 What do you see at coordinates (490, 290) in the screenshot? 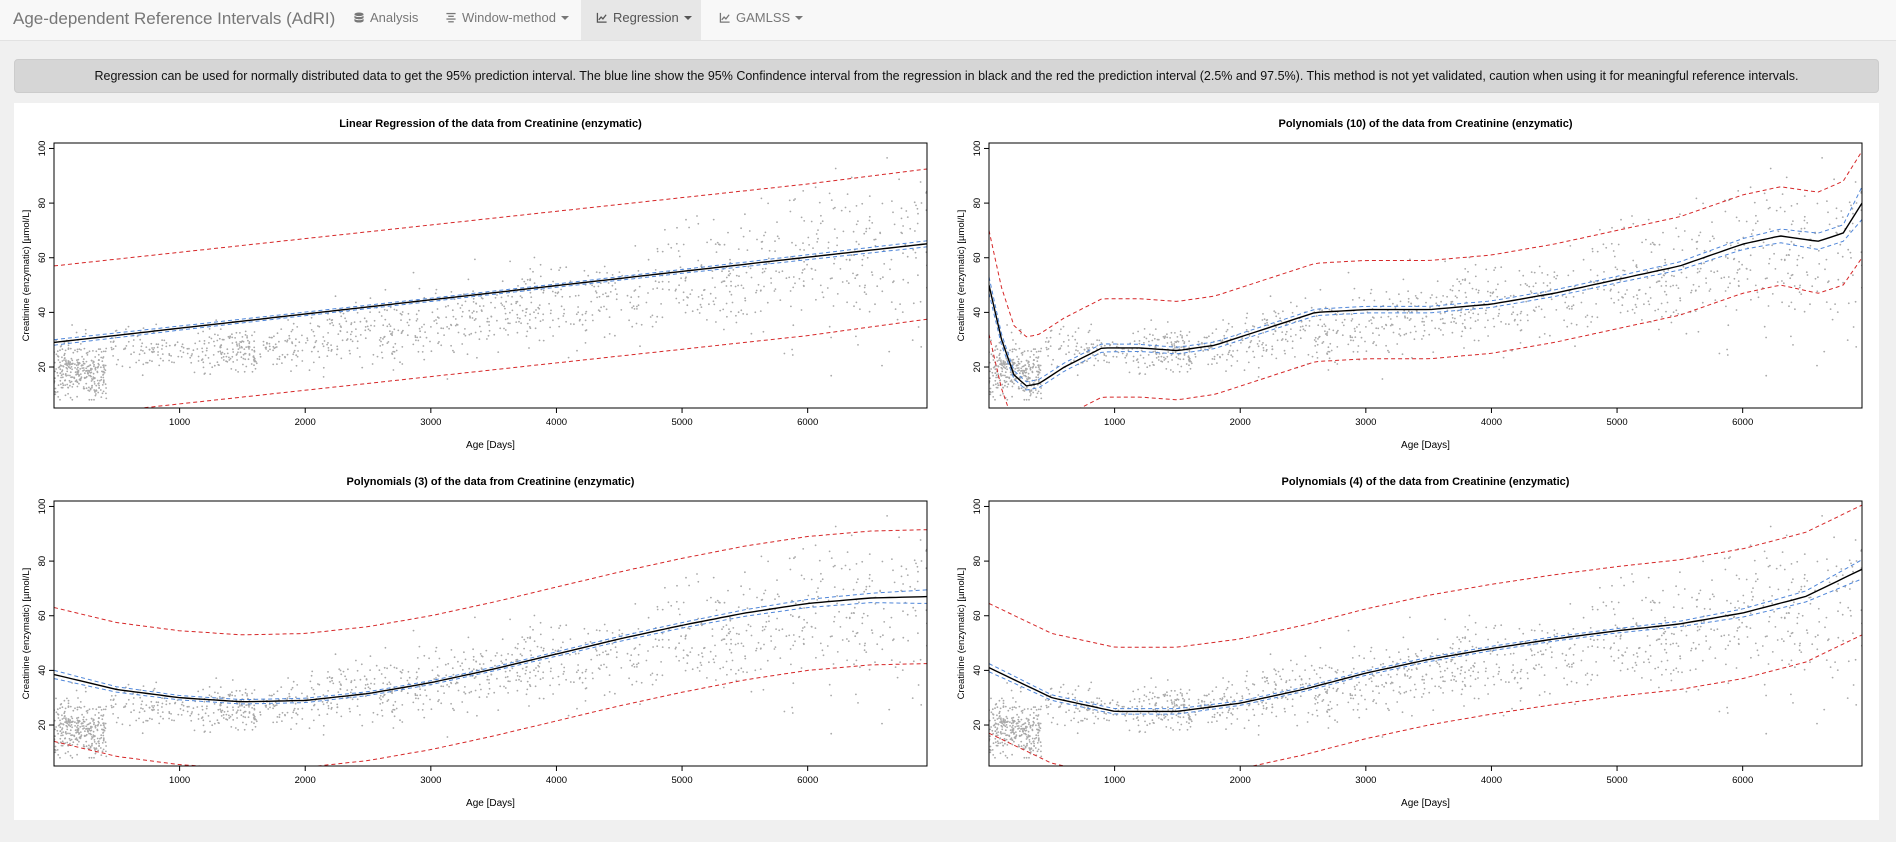
I see `series-confidence-upper` at bounding box center [490, 290].